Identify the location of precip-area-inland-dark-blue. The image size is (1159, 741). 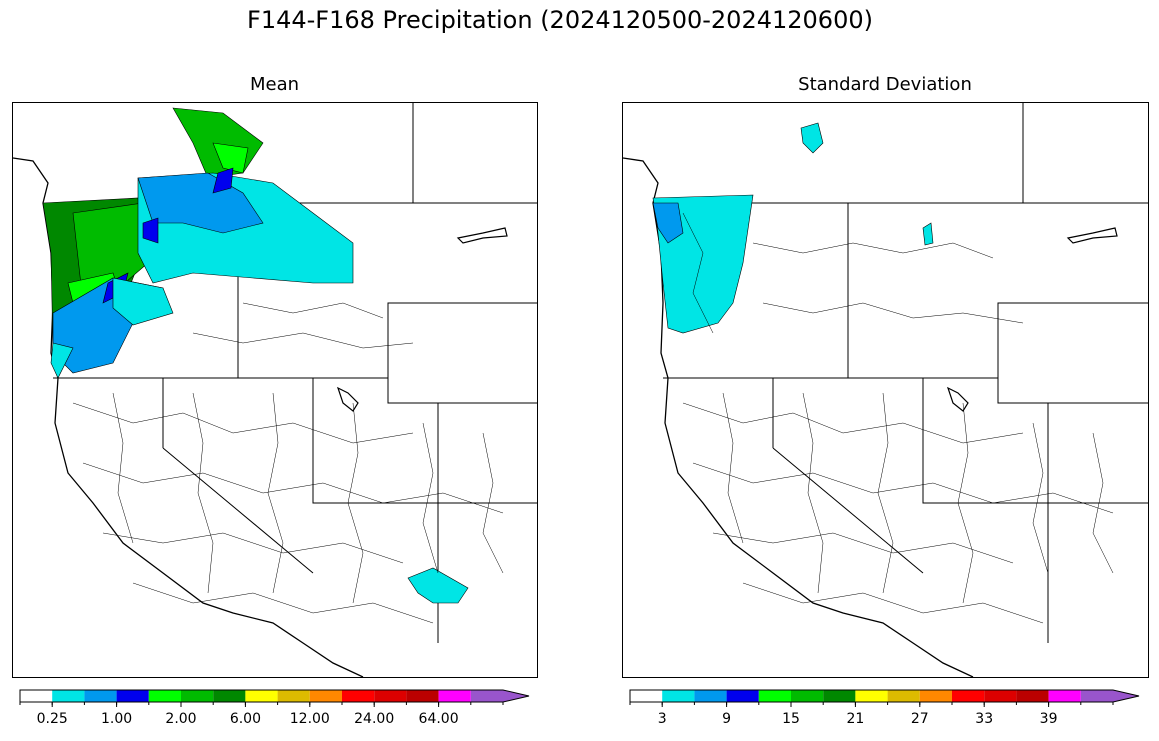
(150, 230).